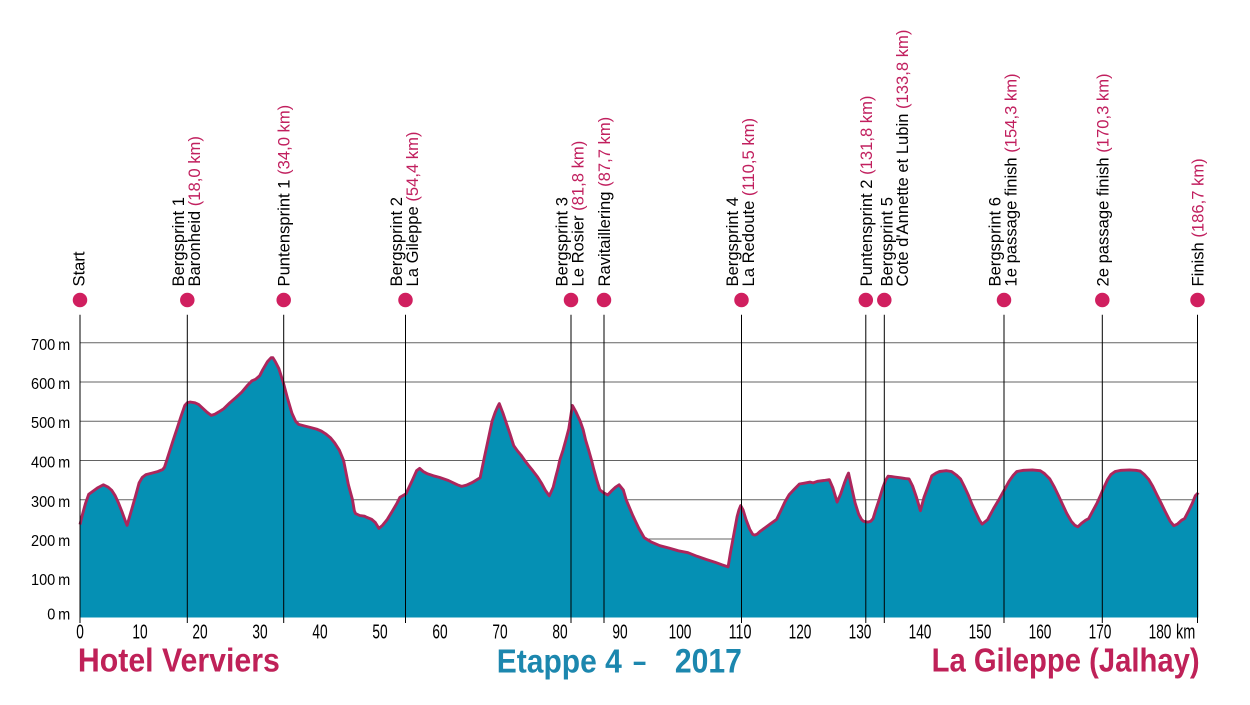  What do you see at coordinates (748, 202) in the screenshot?
I see `svg-text: La Redoute (110,5 km)` at bounding box center [748, 202].